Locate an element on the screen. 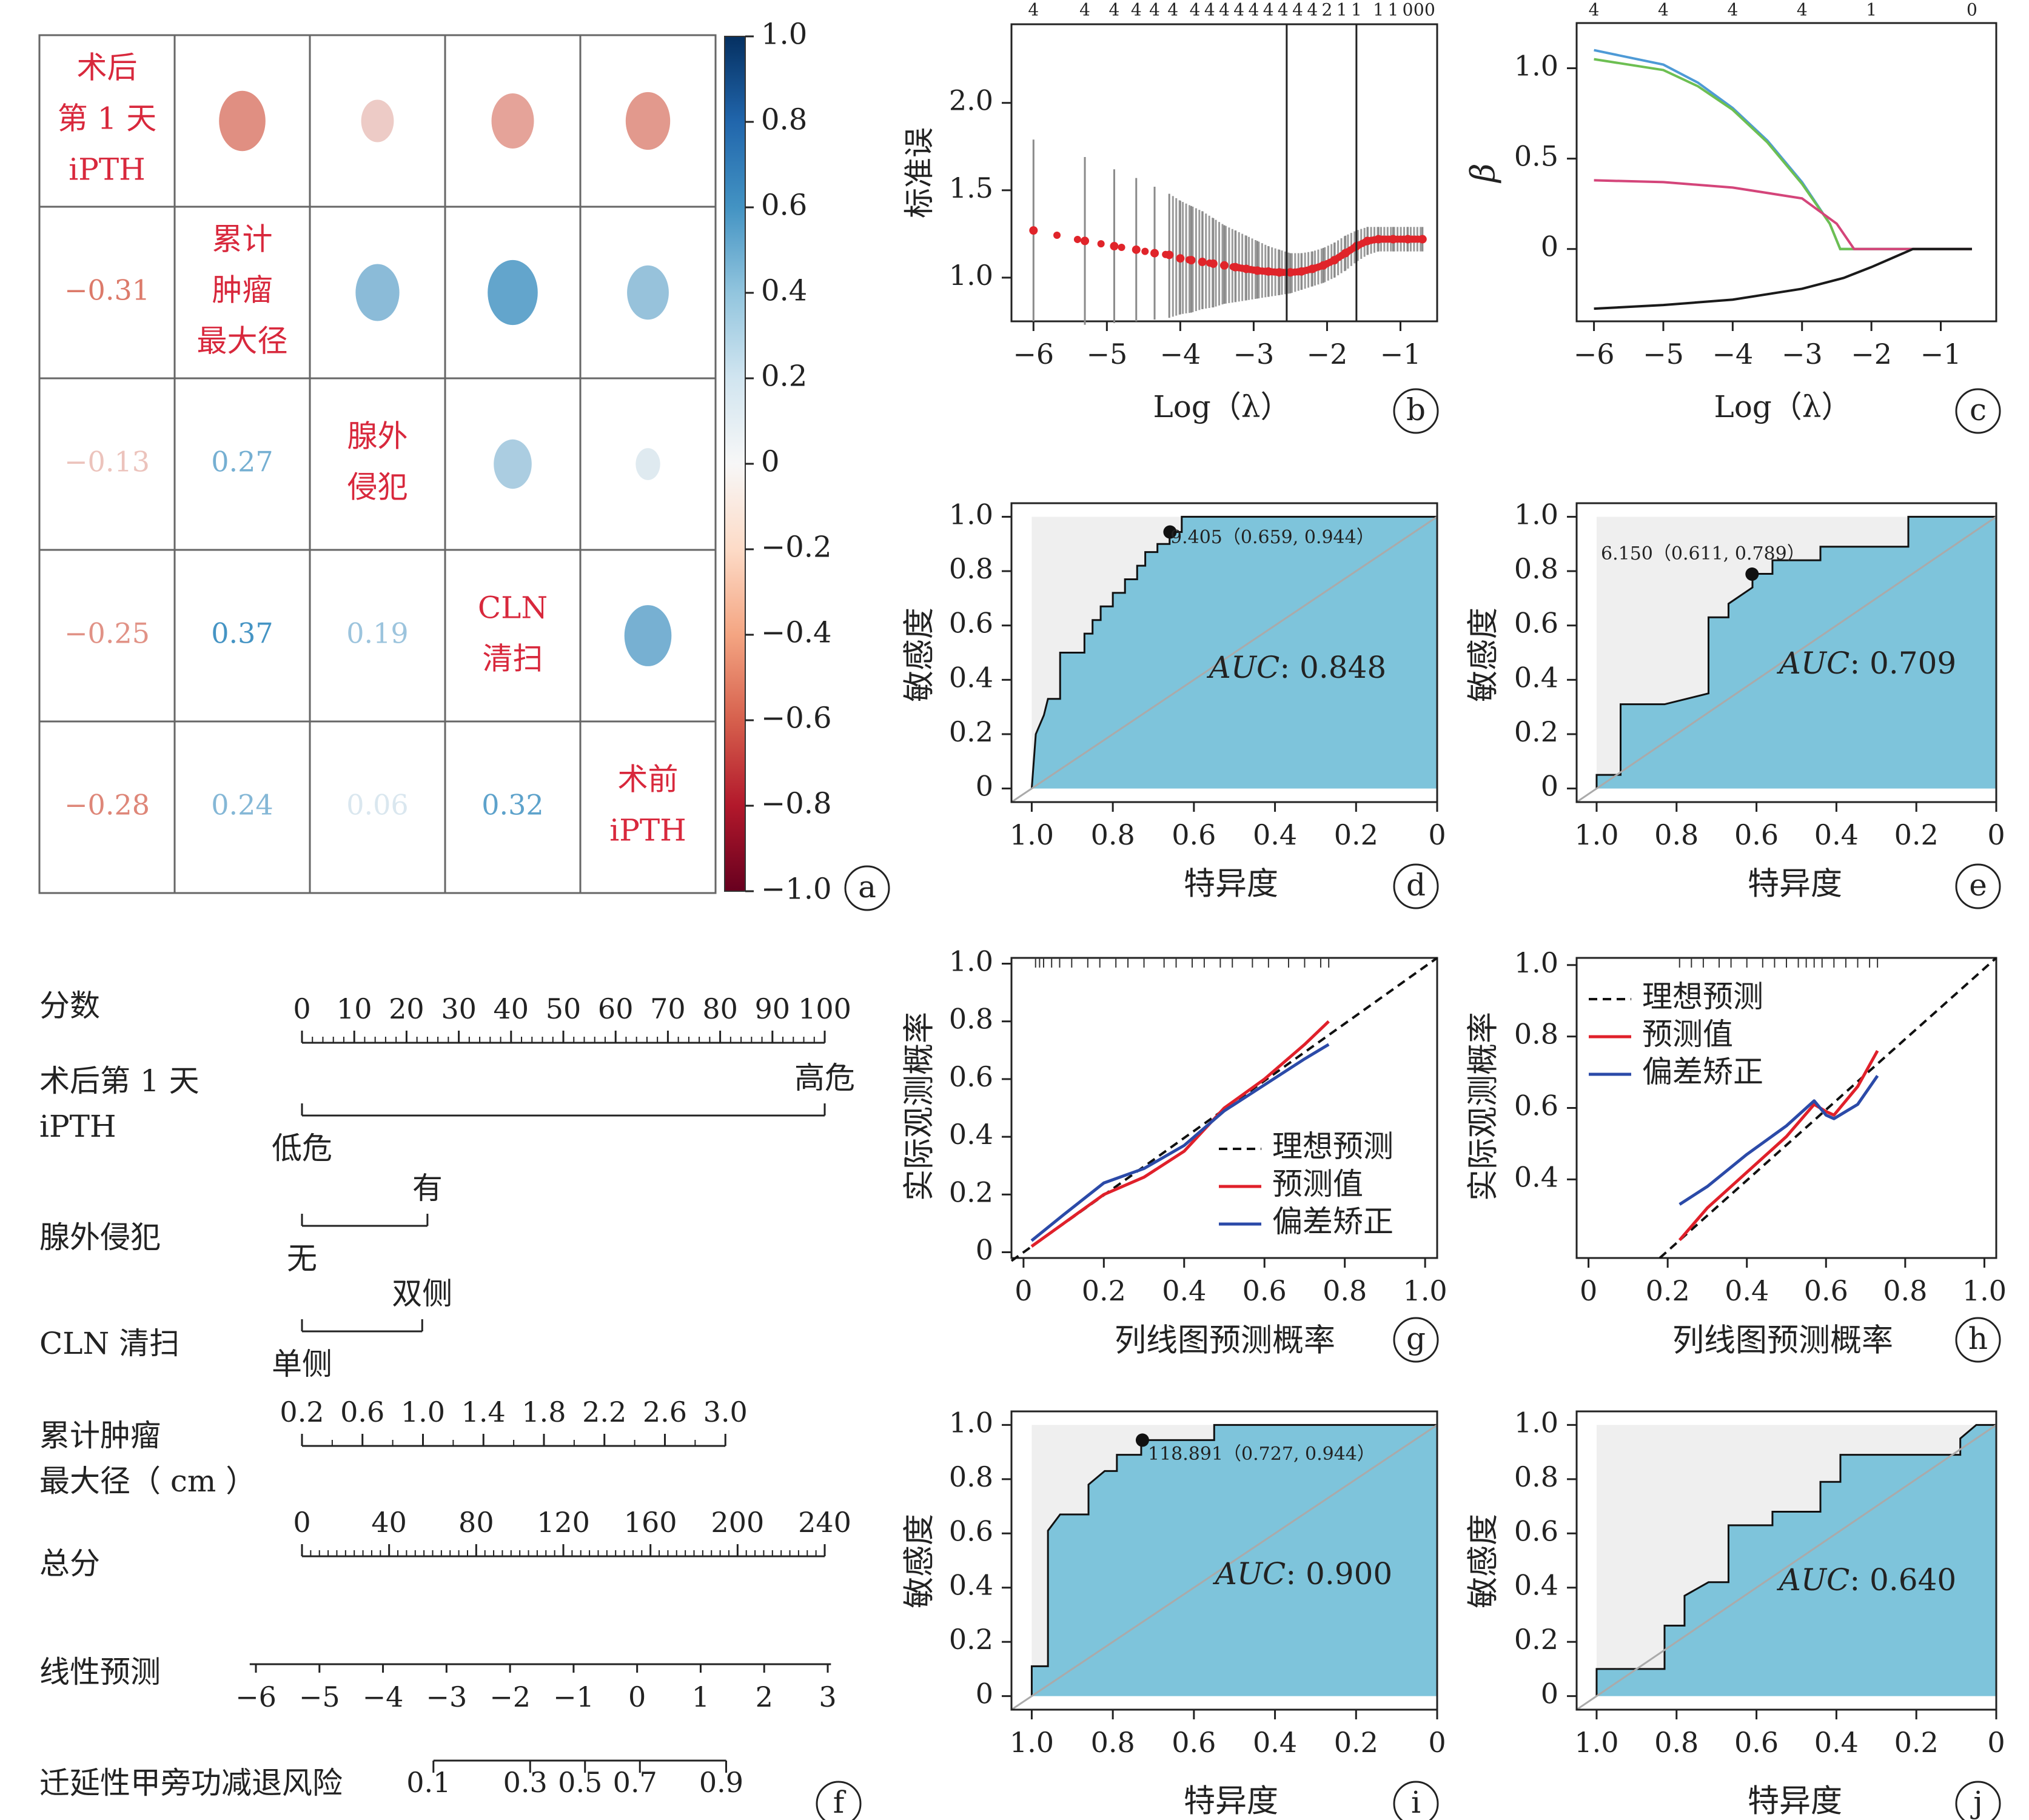 This screenshot has height=1820, width=2029. x-tick-label: −3 is located at coordinates (1802, 354).